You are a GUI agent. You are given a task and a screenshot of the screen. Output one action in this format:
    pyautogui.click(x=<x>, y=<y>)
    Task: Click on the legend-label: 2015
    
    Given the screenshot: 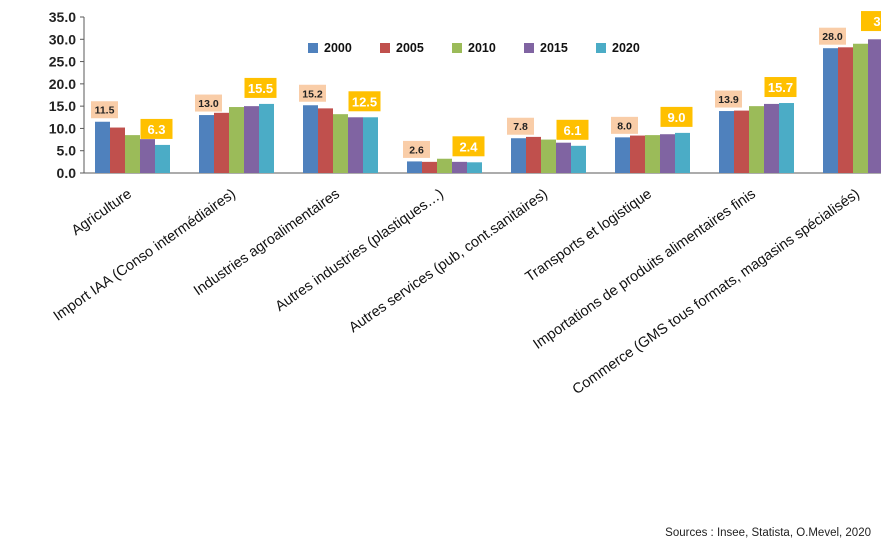 What is the action you would take?
    pyautogui.click(x=554, y=48)
    